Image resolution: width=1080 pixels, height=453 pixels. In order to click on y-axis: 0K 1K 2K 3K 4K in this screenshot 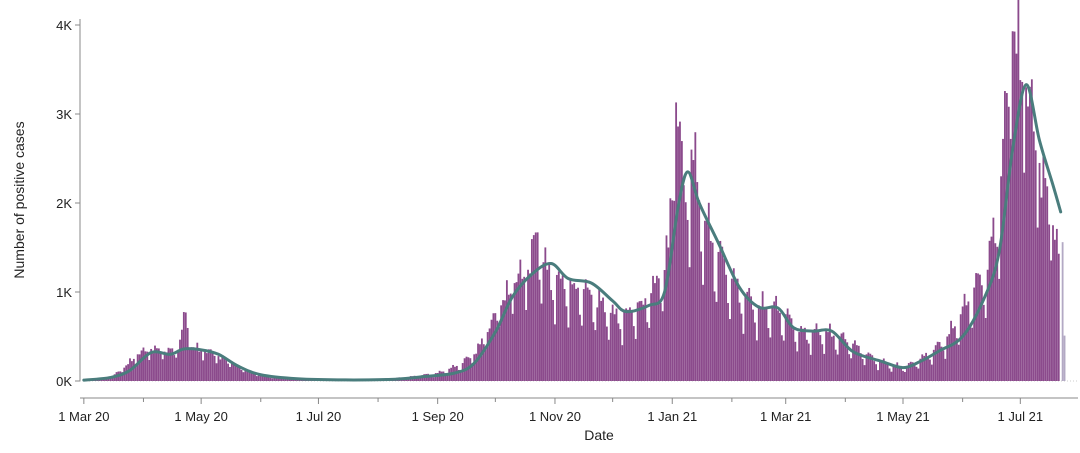, I will do `click(68, 203)`.